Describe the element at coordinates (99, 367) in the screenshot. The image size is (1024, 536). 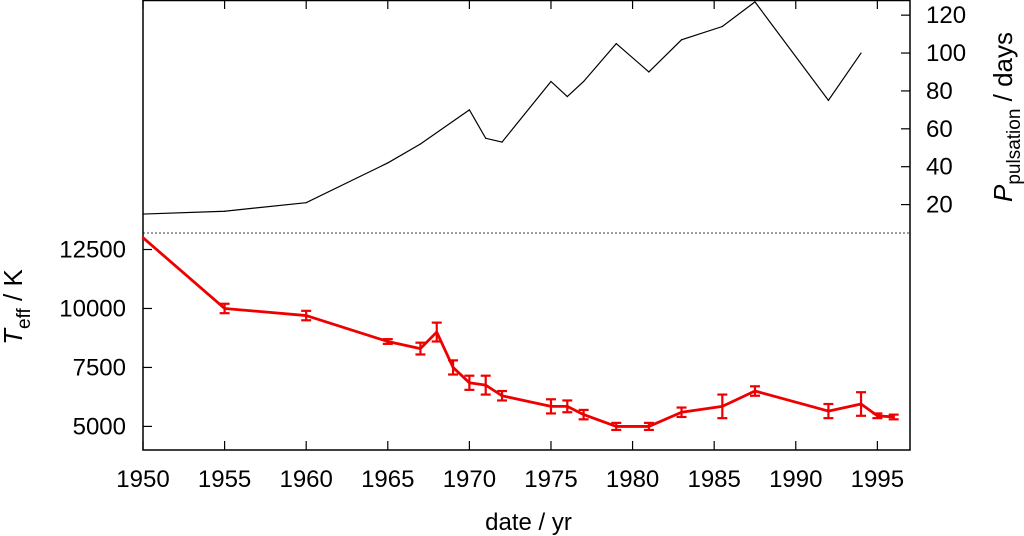
I see `y-tick-label-left: 7500` at that location.